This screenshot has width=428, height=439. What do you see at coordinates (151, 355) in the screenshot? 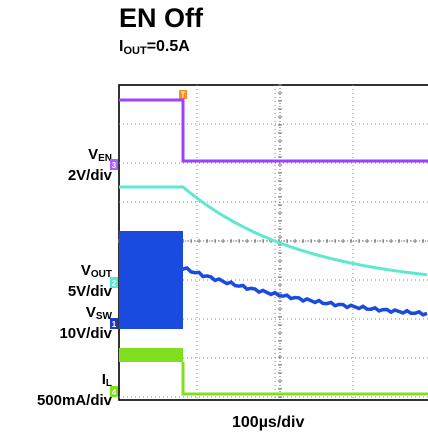
I see `trace-il-ripple` at bounding box center [151, 355].